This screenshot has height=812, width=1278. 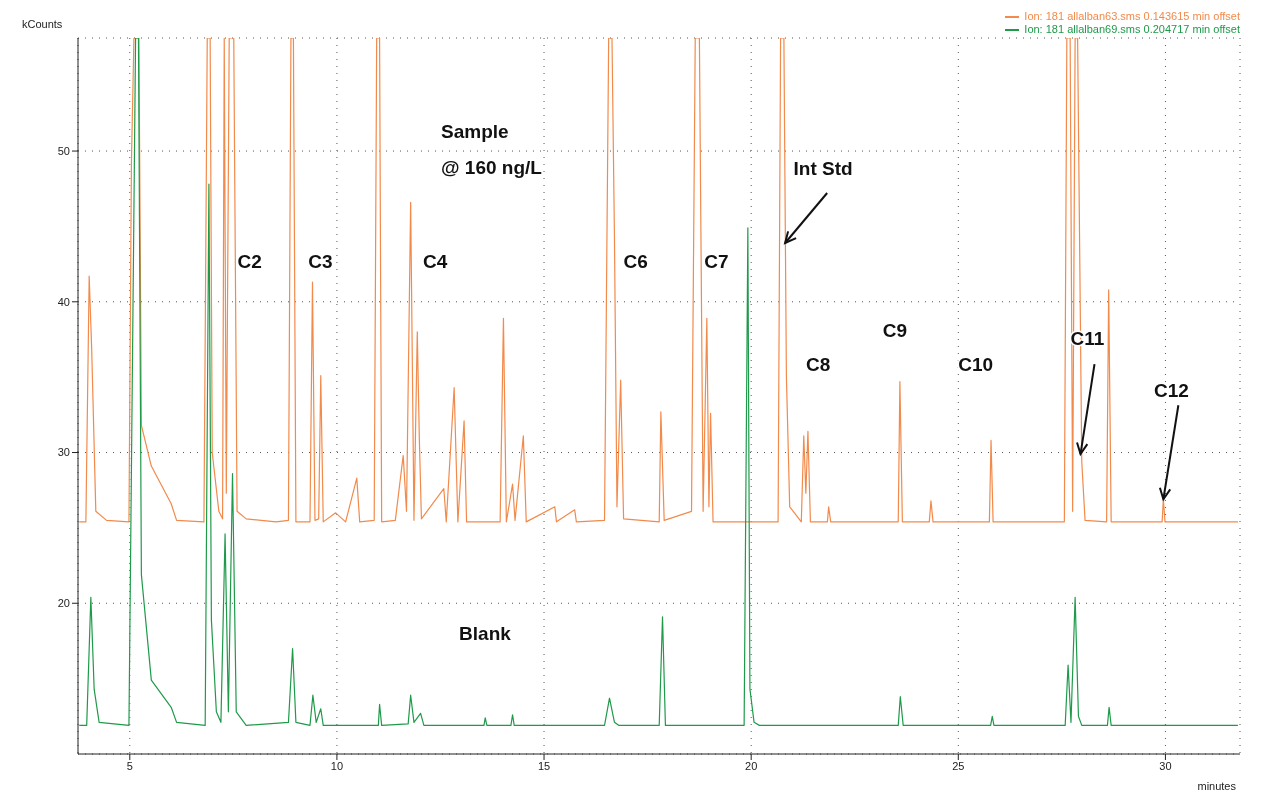 What do you see at coordinates (320, 261) in the screenshot?
I see `annotation: C3` at bounding box center [320, 261].